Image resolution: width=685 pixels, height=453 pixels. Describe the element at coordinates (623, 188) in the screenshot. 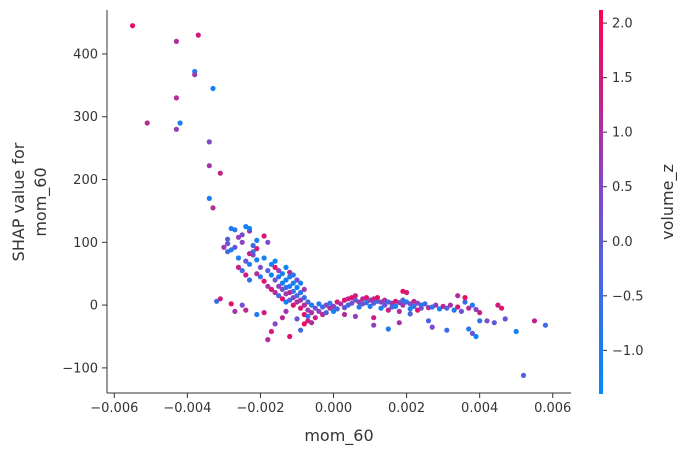

I see `colorbar-ticks: −1.0 −0.5 0.0 0.5 1.0 1.5 2.0` at that location.